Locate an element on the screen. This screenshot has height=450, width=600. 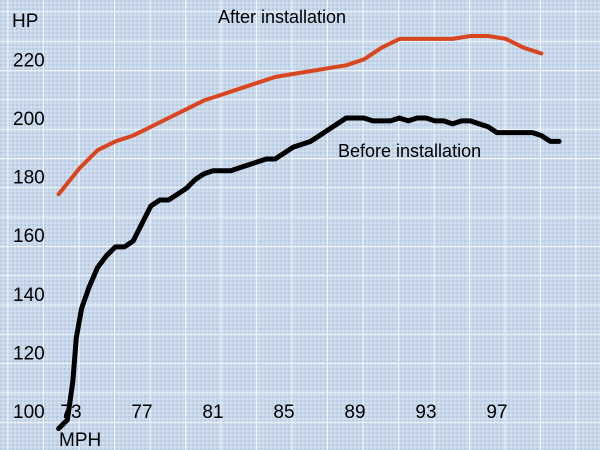
y-tick-label: 160 is located at coordinates (29, 236).